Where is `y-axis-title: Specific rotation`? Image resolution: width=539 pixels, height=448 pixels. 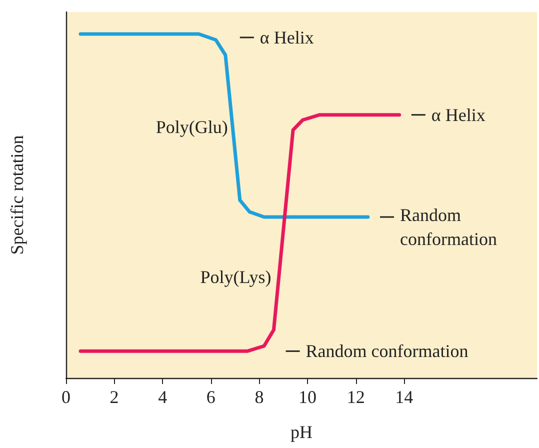 y-axis-title: Specific rotation is located at coordinates (17, 195).